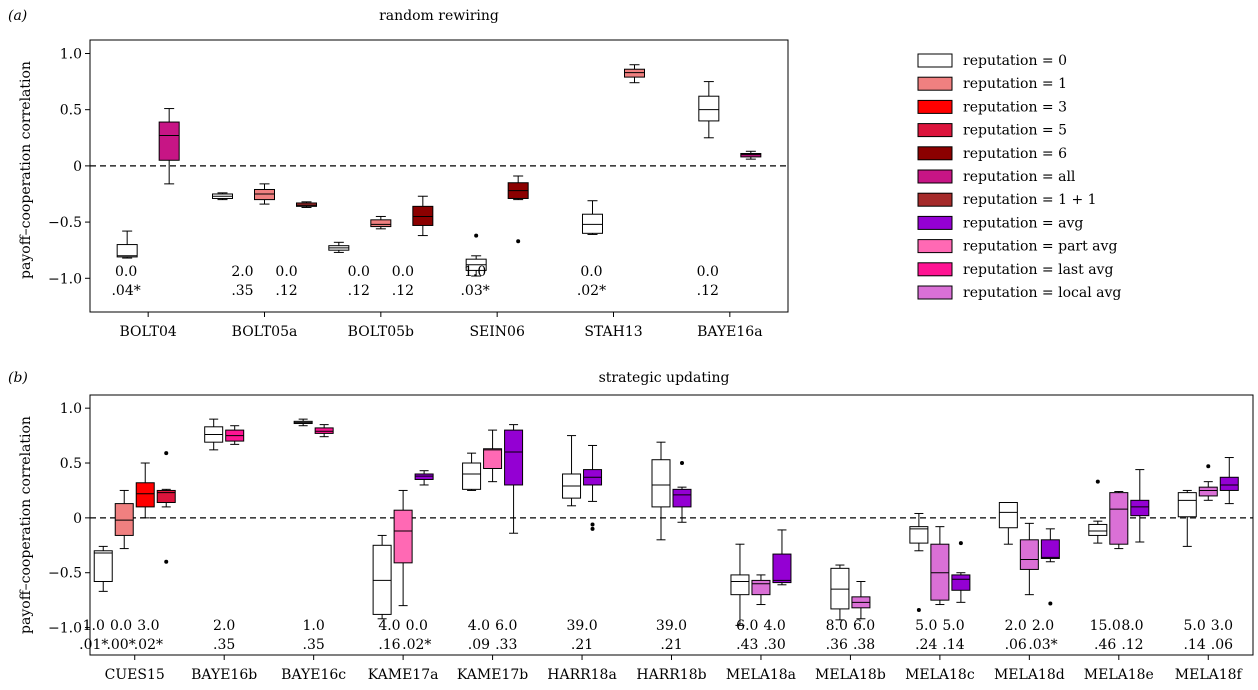  I want to click on stat-label-bottom: .14, so click(1194, 645).